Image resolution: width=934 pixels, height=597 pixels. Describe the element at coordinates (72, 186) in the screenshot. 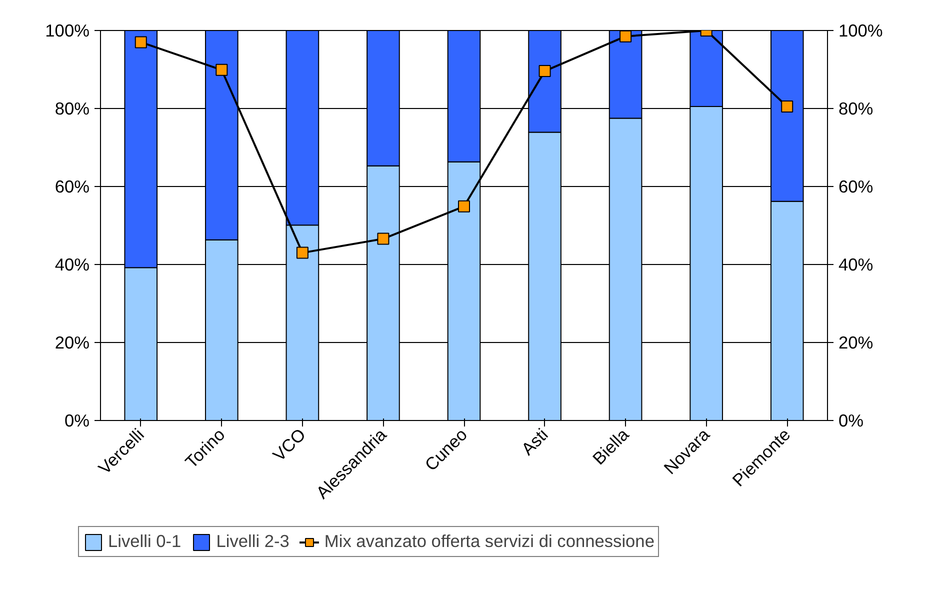

I see `y-tick-label: 60%` at that location.